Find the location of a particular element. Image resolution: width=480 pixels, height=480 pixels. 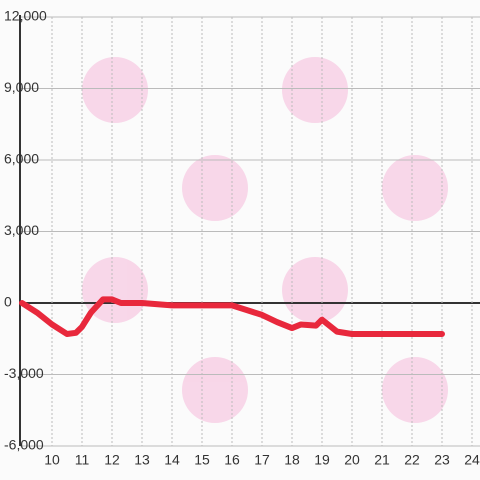

y-tick-label: 9,000 is located at coordinates (21, 87).